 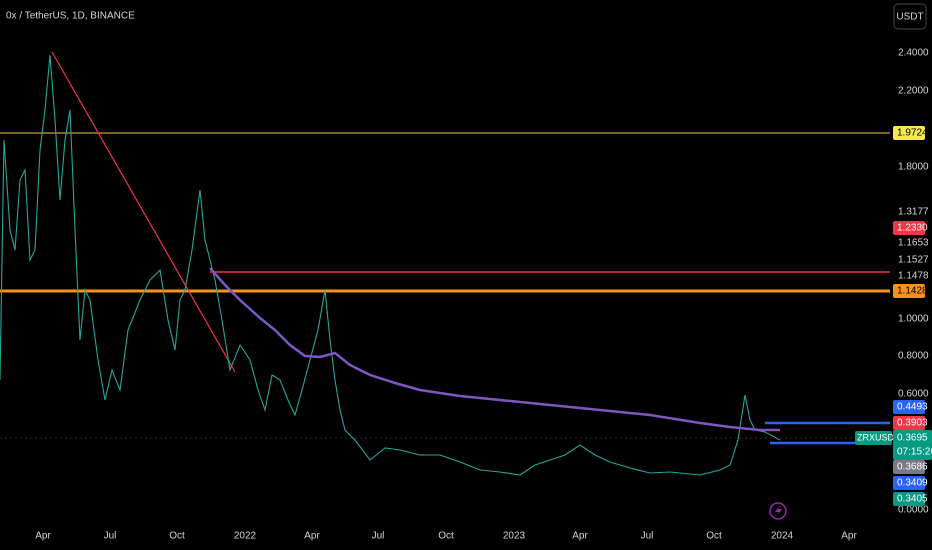 I want to click on currency-button, so click(x=910, y=16).